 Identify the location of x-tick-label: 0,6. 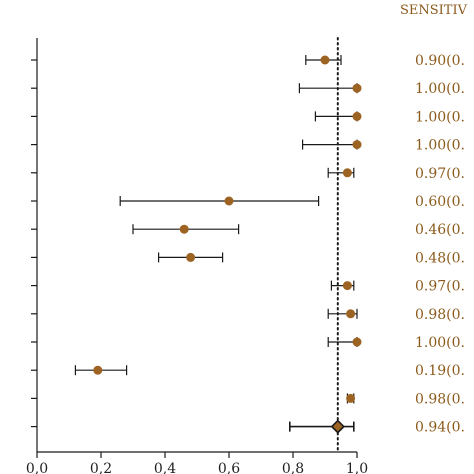
(229, 467).